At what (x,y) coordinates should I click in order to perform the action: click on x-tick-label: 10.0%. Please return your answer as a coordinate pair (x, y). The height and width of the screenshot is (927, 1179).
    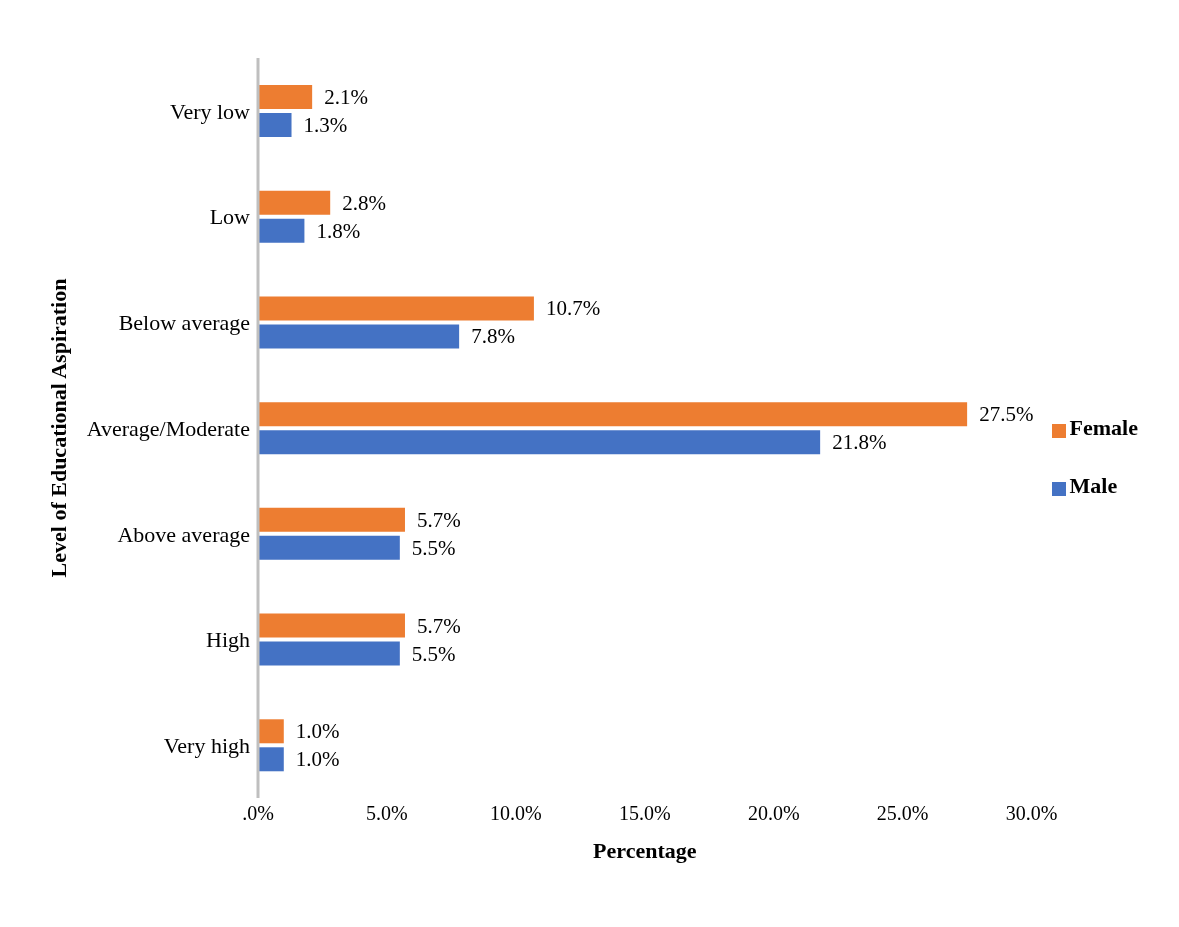
    Looking at the image, I should click on (516, 813).